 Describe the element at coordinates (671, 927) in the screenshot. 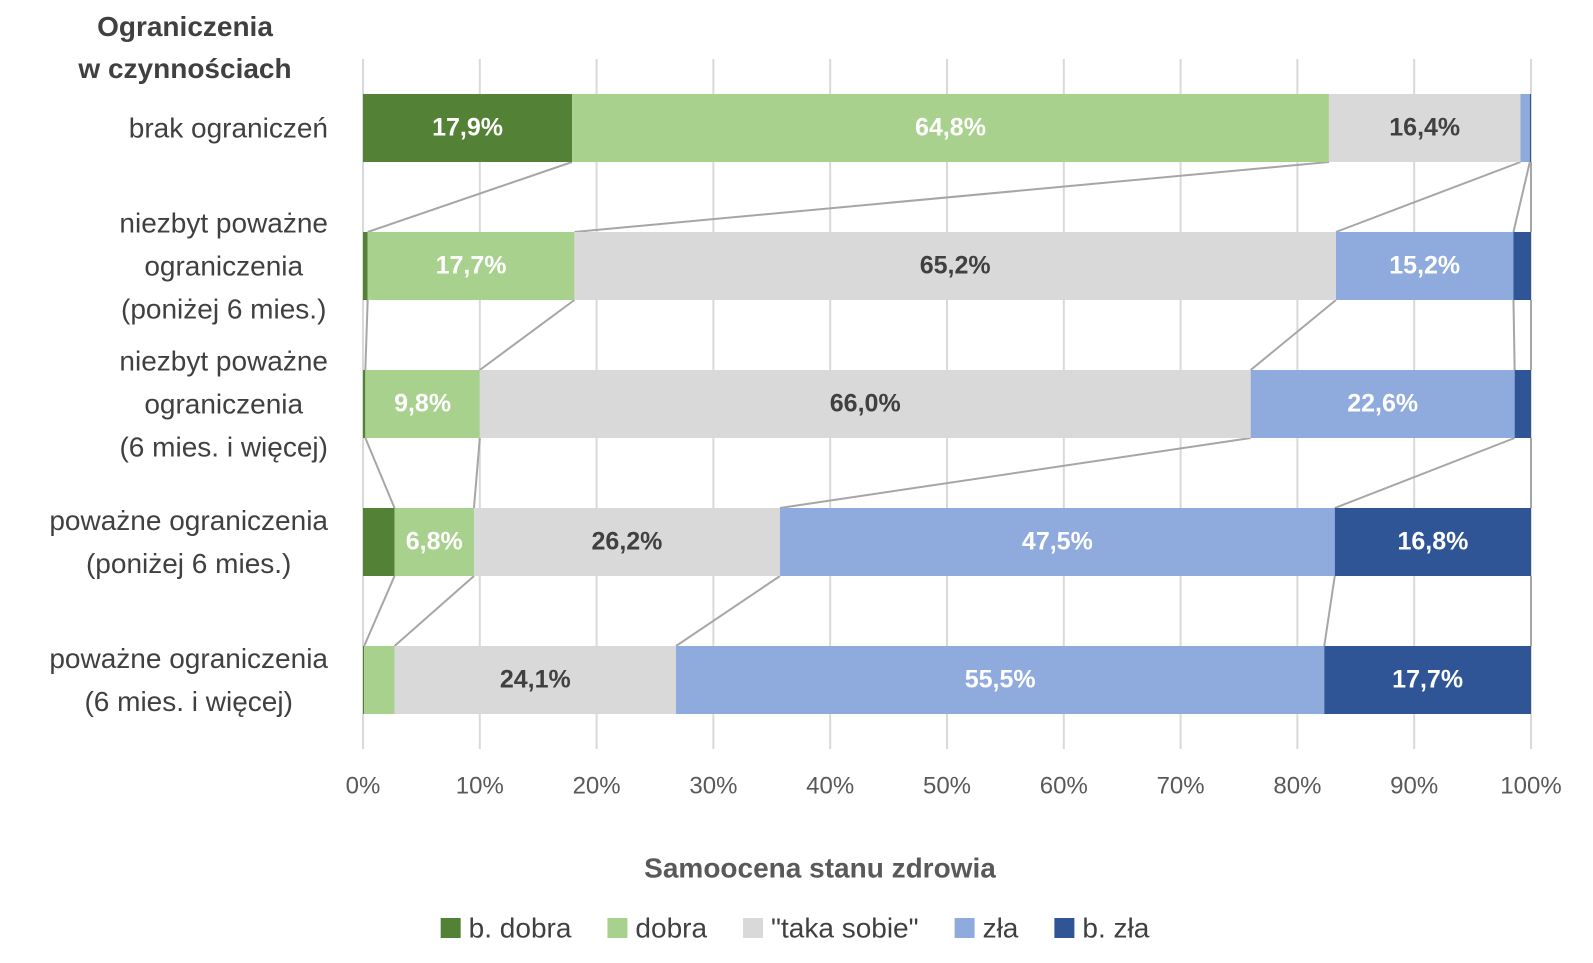

I see `legend-label: dobra` at that location.